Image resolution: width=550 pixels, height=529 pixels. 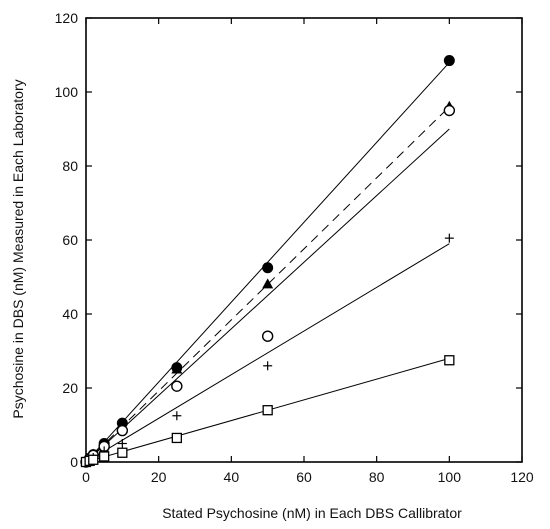 What do you see at coordinates (74, 462) in the screenshot?
I see `y-tick-label: 0` at bounding box center [74, 462].